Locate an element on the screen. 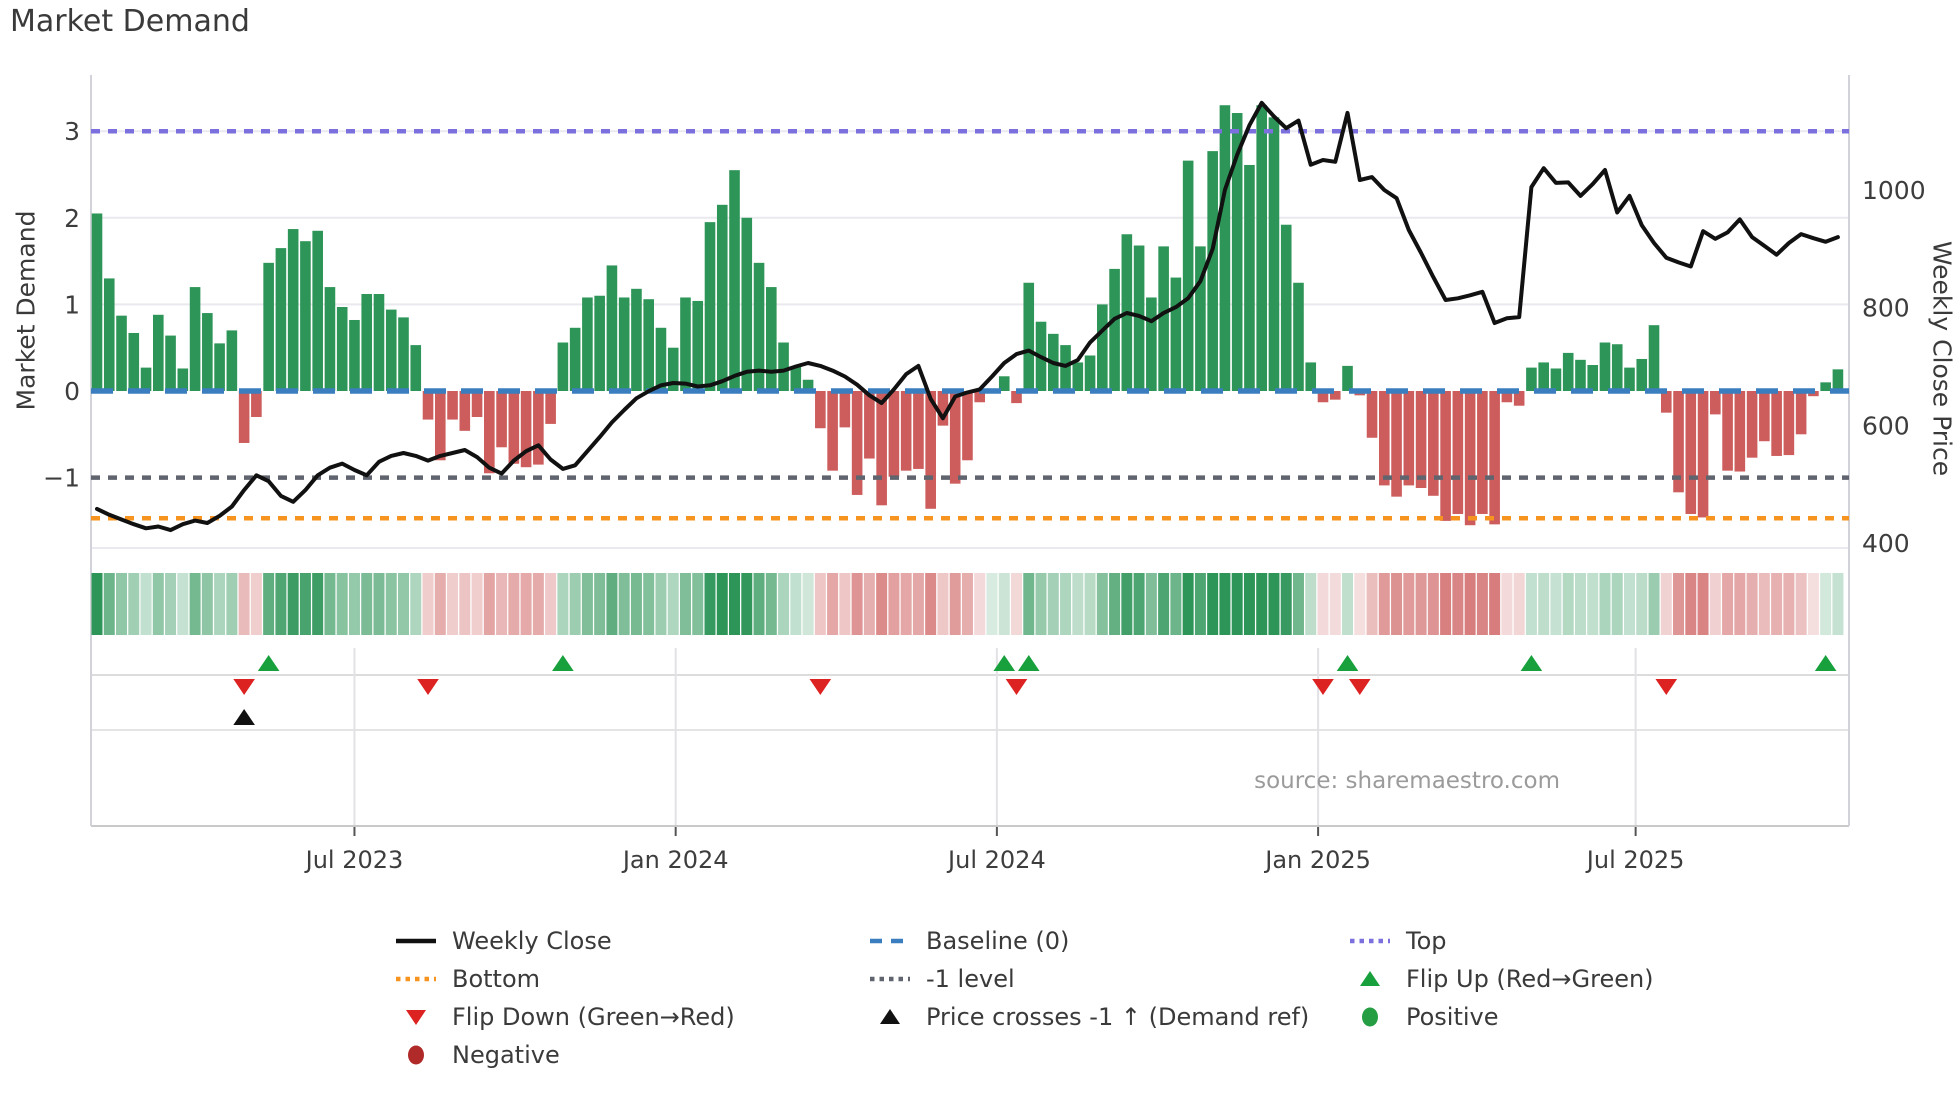 This screenshot has height=1106, width=1960. y-tick-label: −1 is located at coordinates (61, 478).